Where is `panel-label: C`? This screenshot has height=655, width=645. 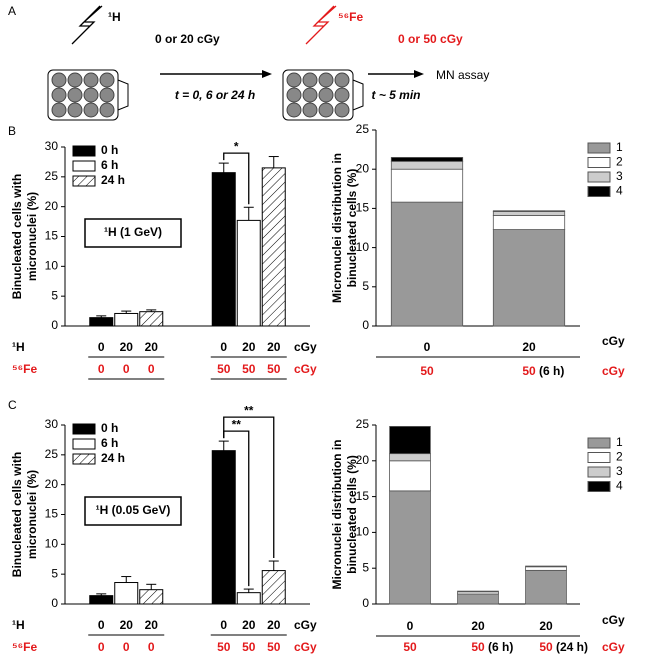 panel-label: C is located at coordinates (12, 405).